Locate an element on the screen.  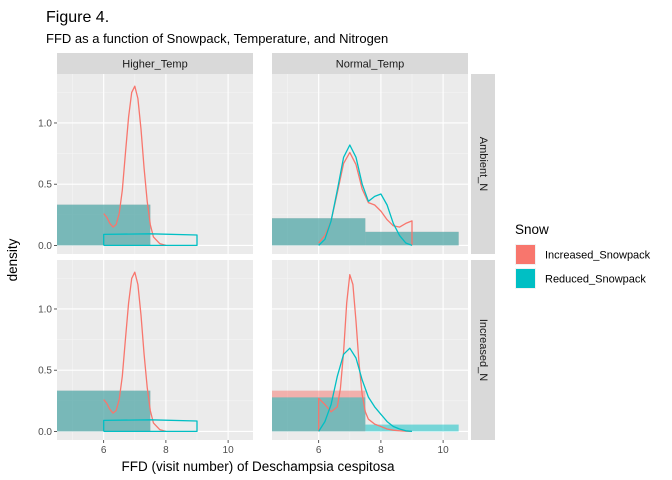
legend-item: Increased_Snowpack is located at coordinates (583, 254).